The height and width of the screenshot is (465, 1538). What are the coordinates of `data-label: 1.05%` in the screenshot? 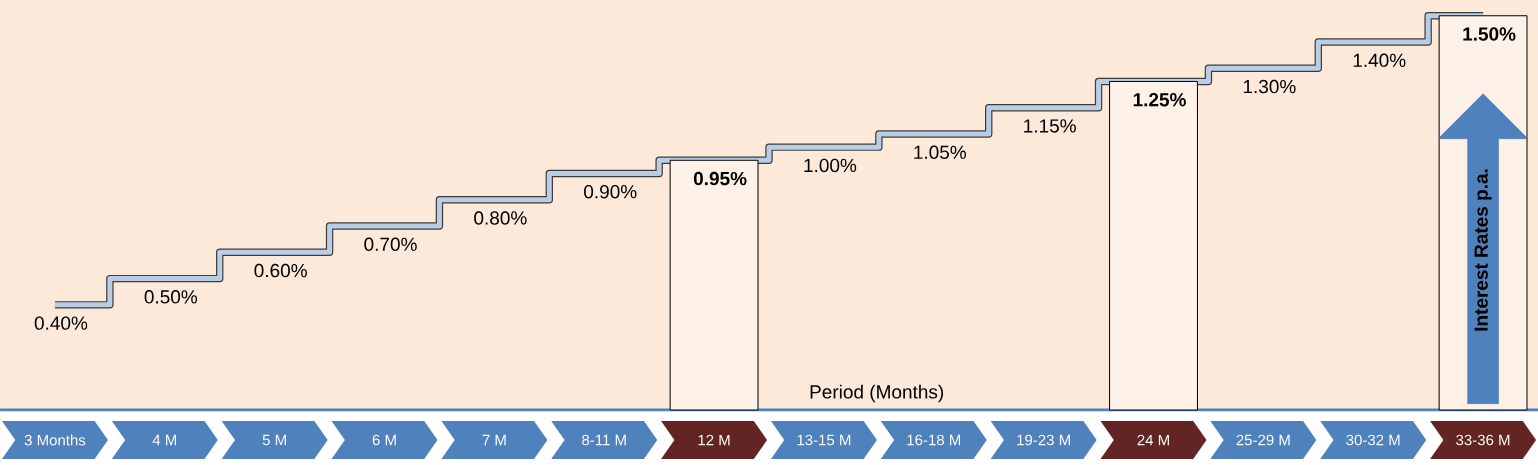 It's located at (940, 152).